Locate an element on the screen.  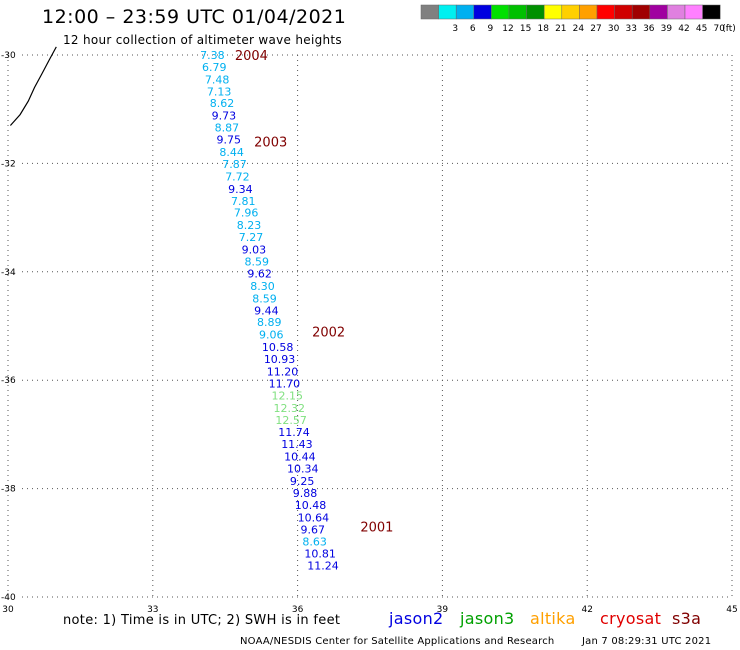
track-time-label: 2004 is located at coordinates (251, 56).